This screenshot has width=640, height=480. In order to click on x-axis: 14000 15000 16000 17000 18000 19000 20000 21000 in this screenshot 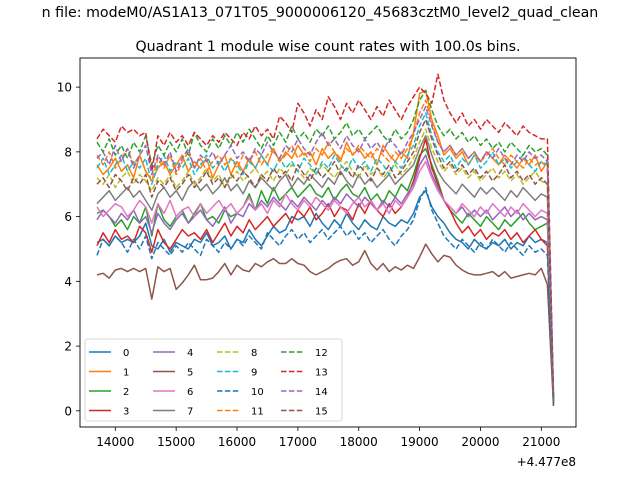, I will do `click(328, 438)`.